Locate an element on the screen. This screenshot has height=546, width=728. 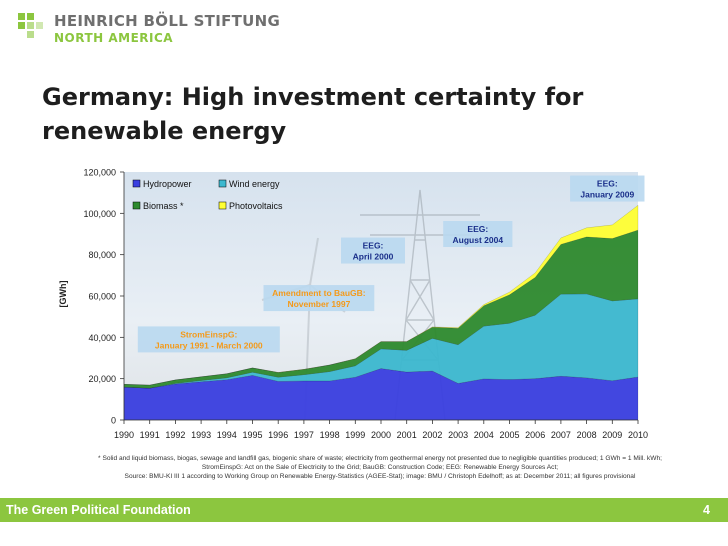
x-tick-label: 2001 is located at coordinates (407, 435).